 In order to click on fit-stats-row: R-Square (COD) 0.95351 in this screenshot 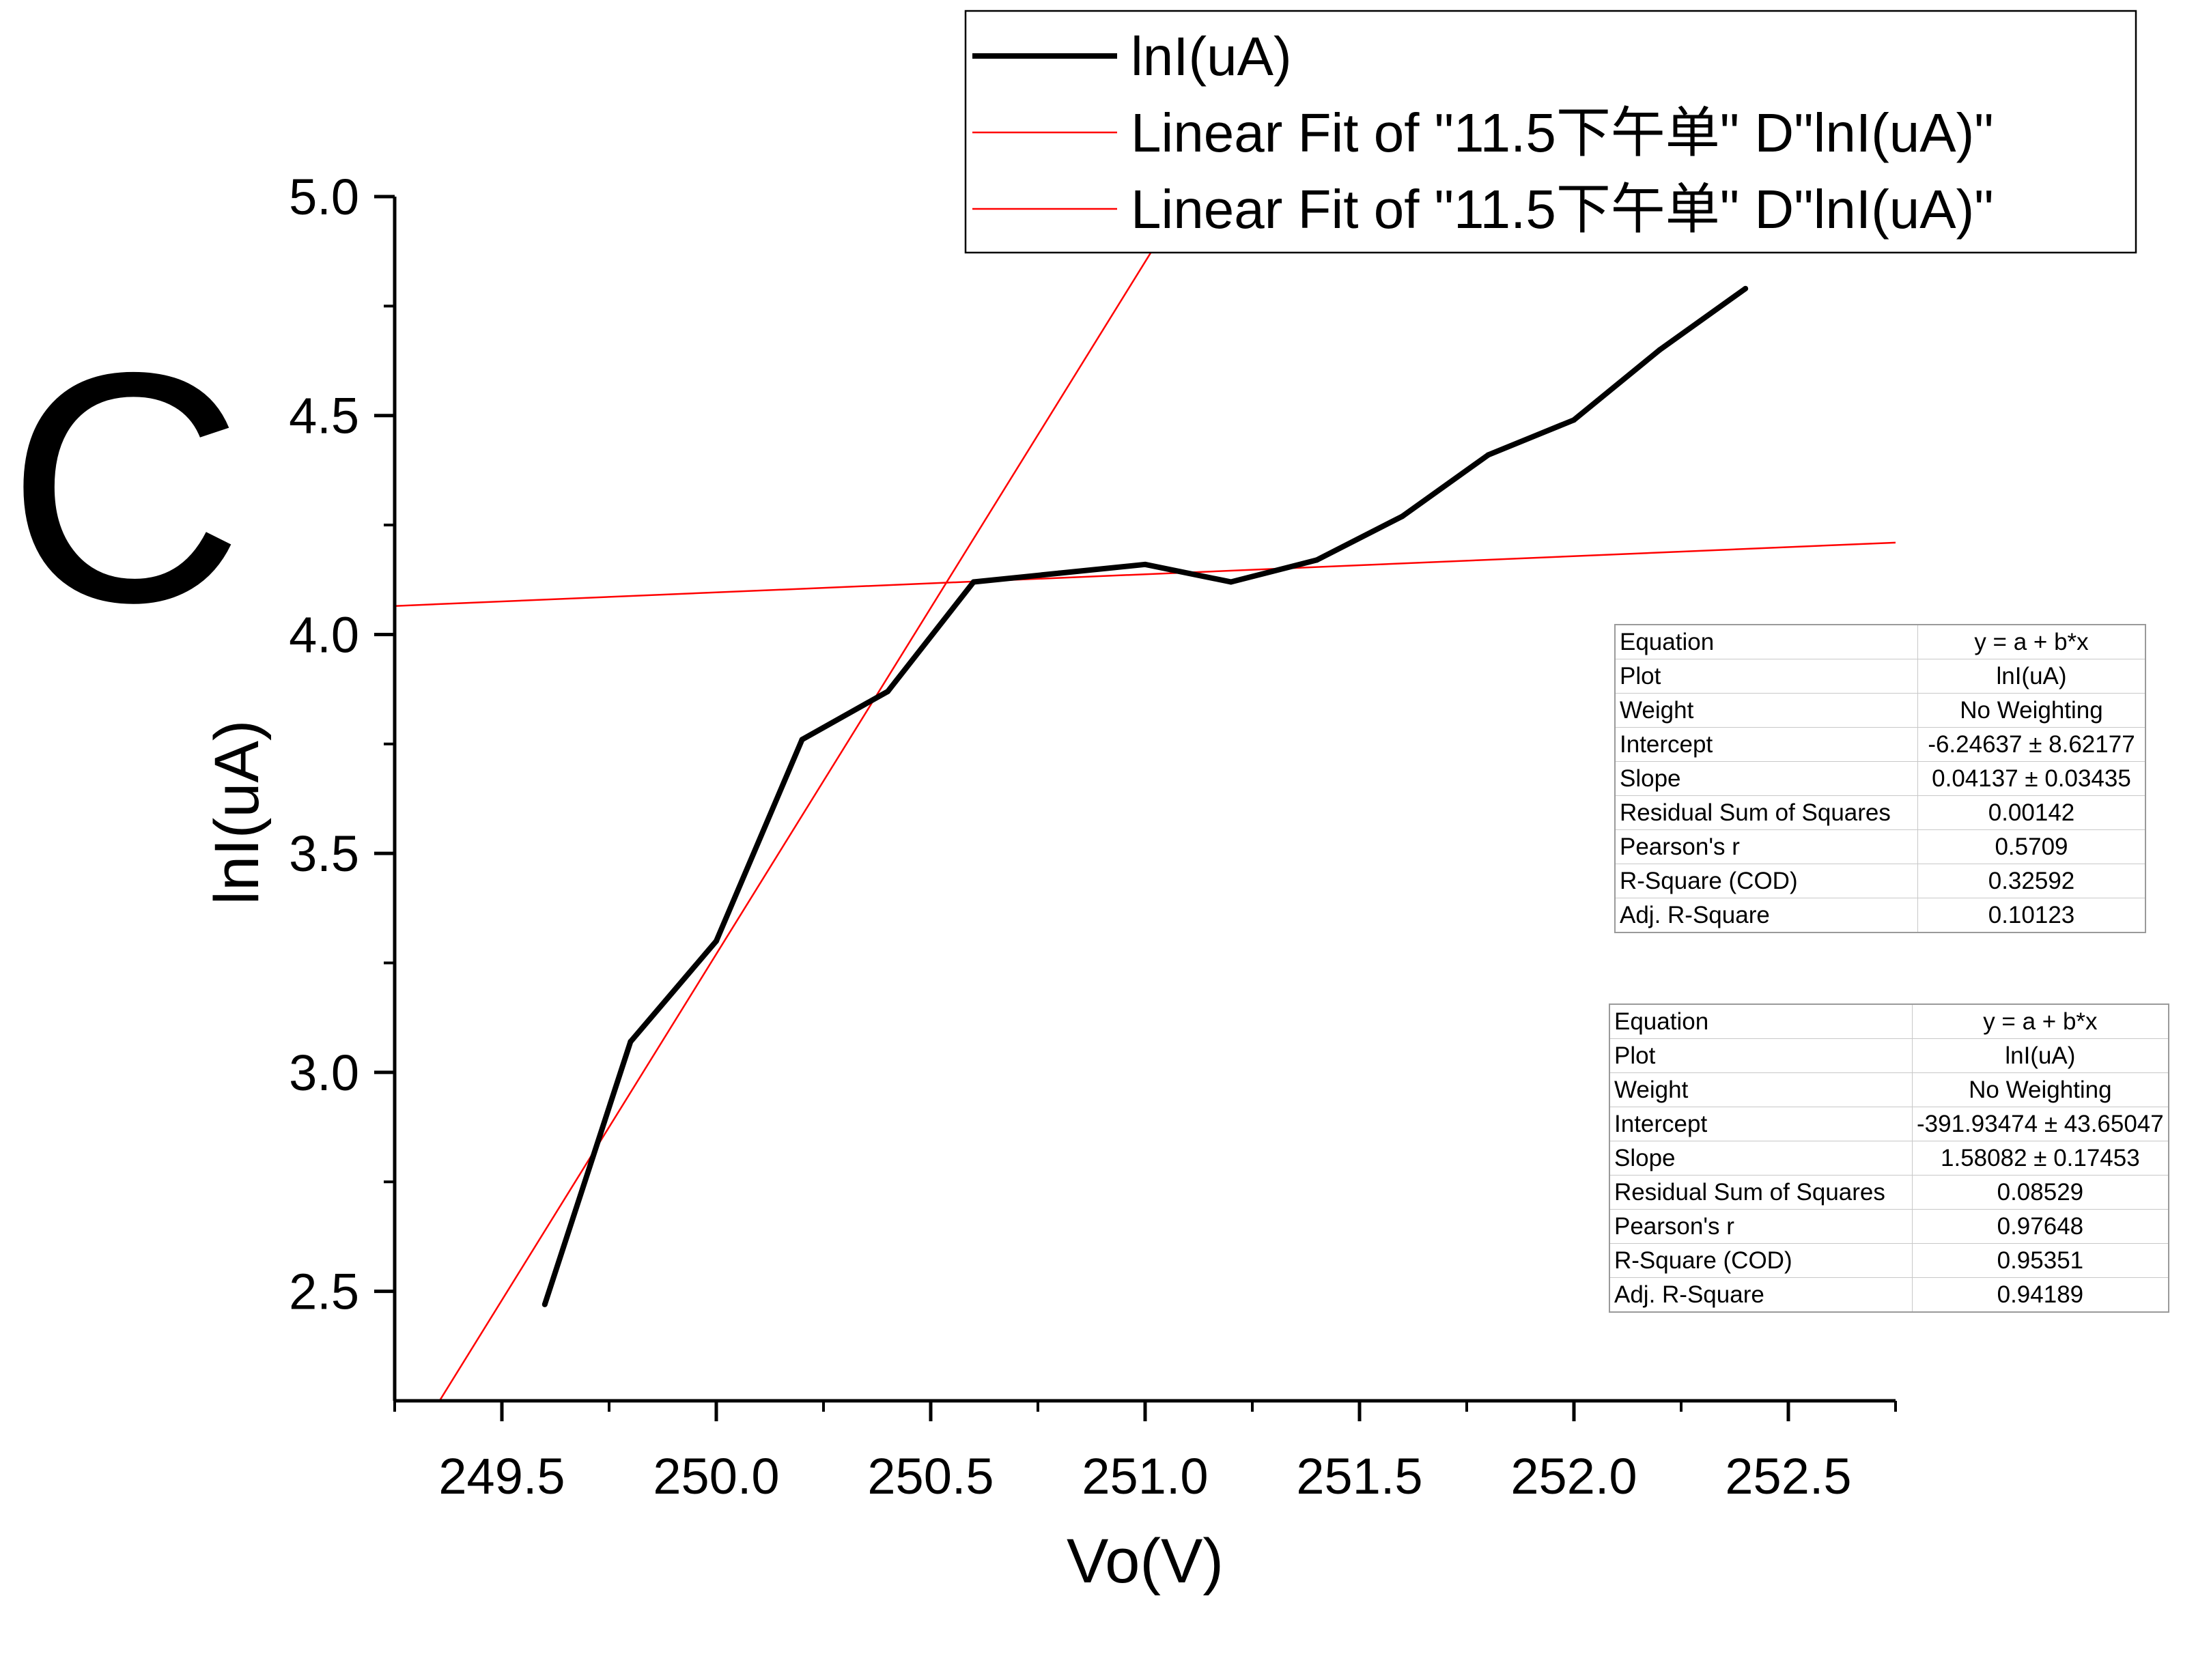, I will do `click(1889, 1260)`.